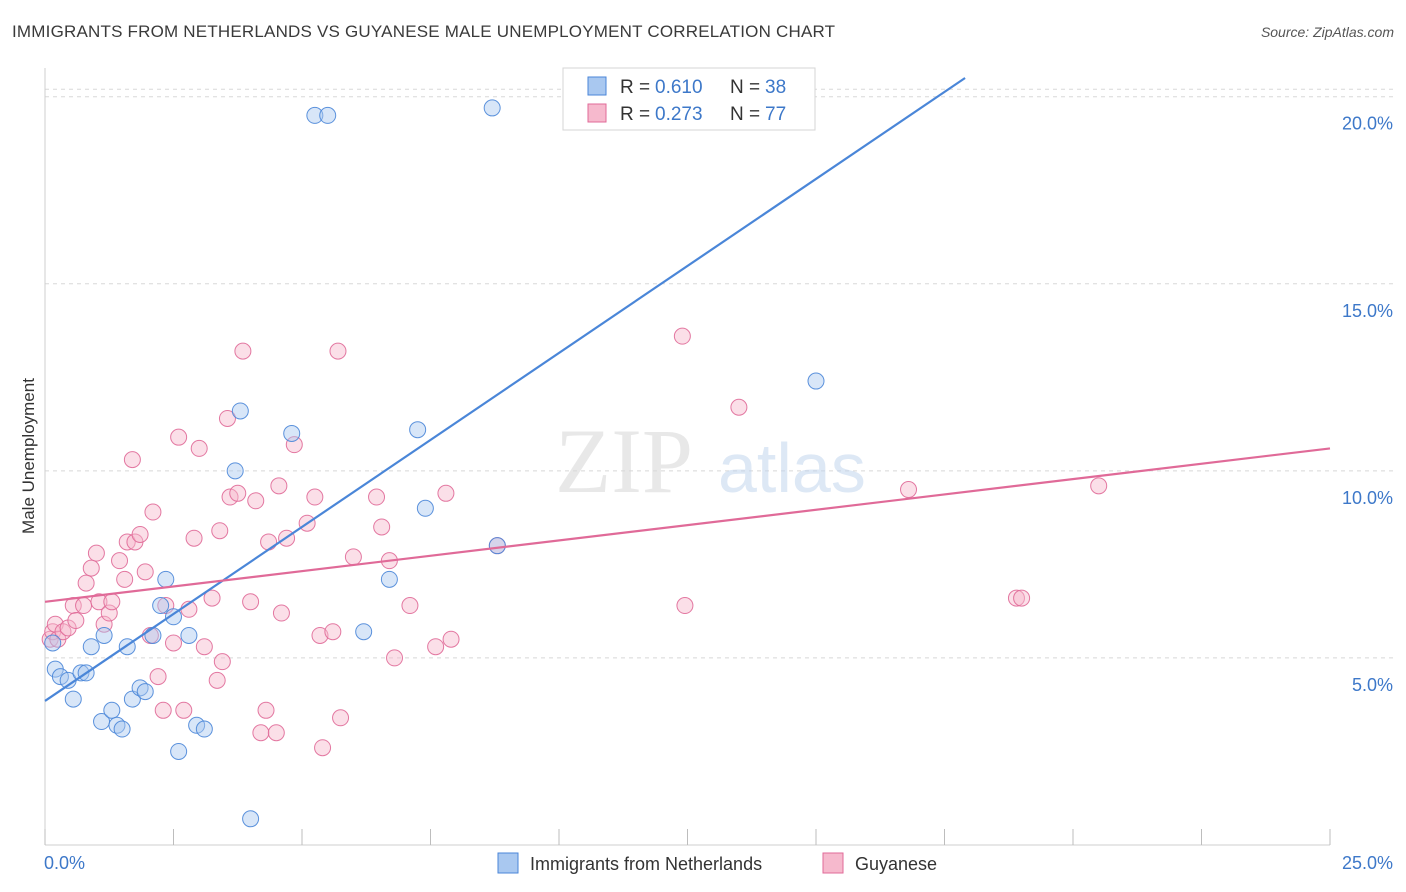 The height and width of the screenshot is (892, 1406). I want to click on correlation-legend: R = 0.610 N = 38 R = 0.273 N = 77, so click(689, 99).